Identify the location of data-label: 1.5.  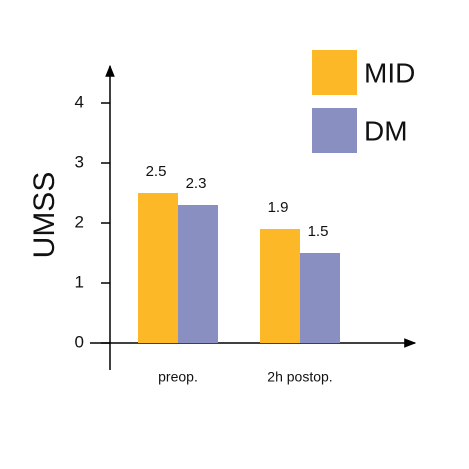
(318, 231).